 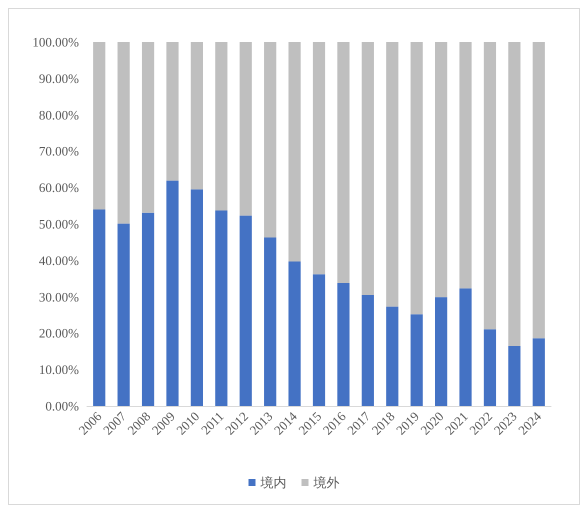 What do you see at coordinates (59, 188) in the screenshot?
I see `y-tick-label: 60.00%` at bounding box center [59, 188].